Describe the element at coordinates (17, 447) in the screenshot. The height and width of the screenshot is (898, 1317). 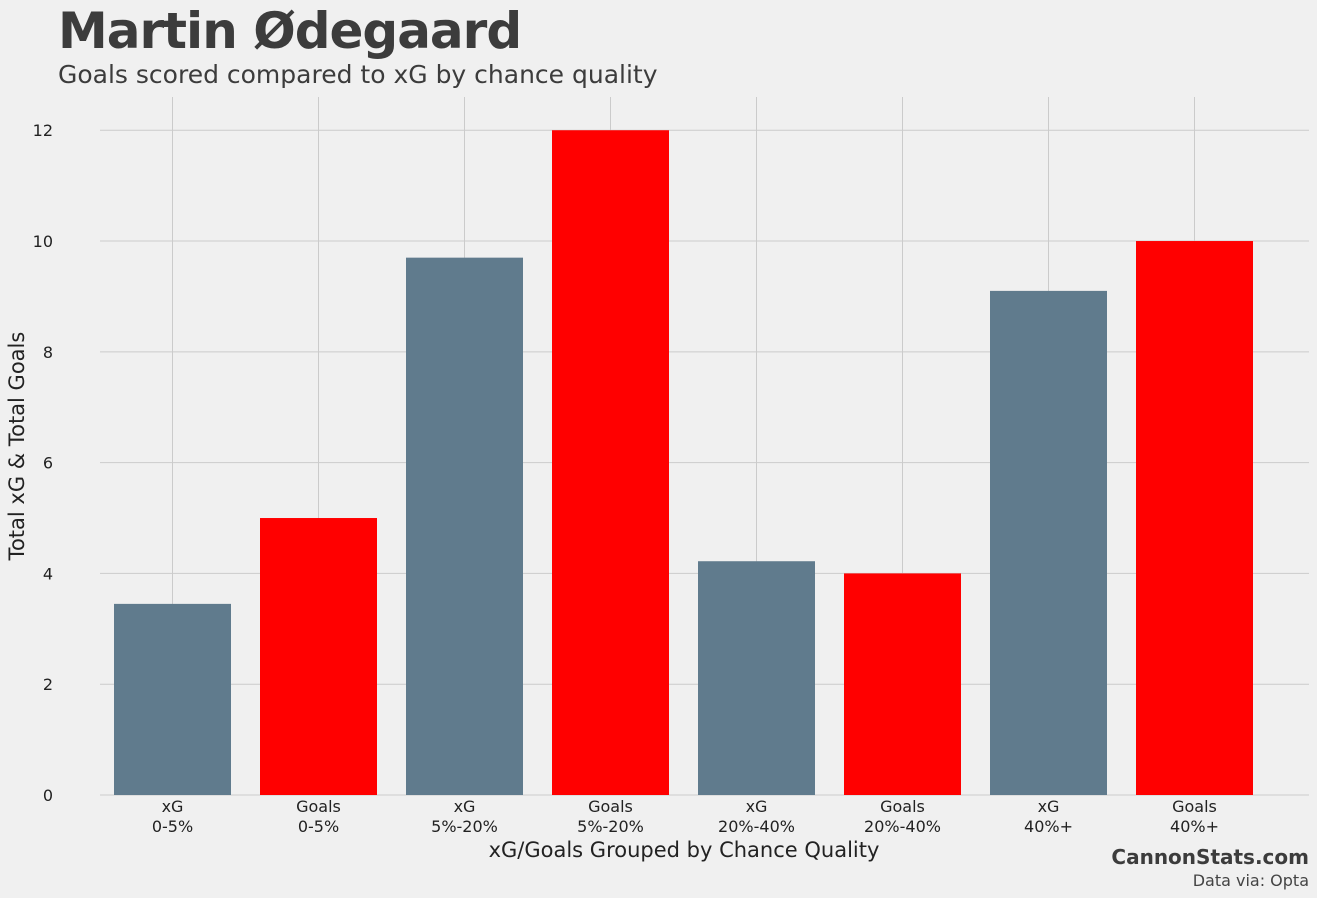
I see `y-axis-title: Total xG & Total Goals` at that location.